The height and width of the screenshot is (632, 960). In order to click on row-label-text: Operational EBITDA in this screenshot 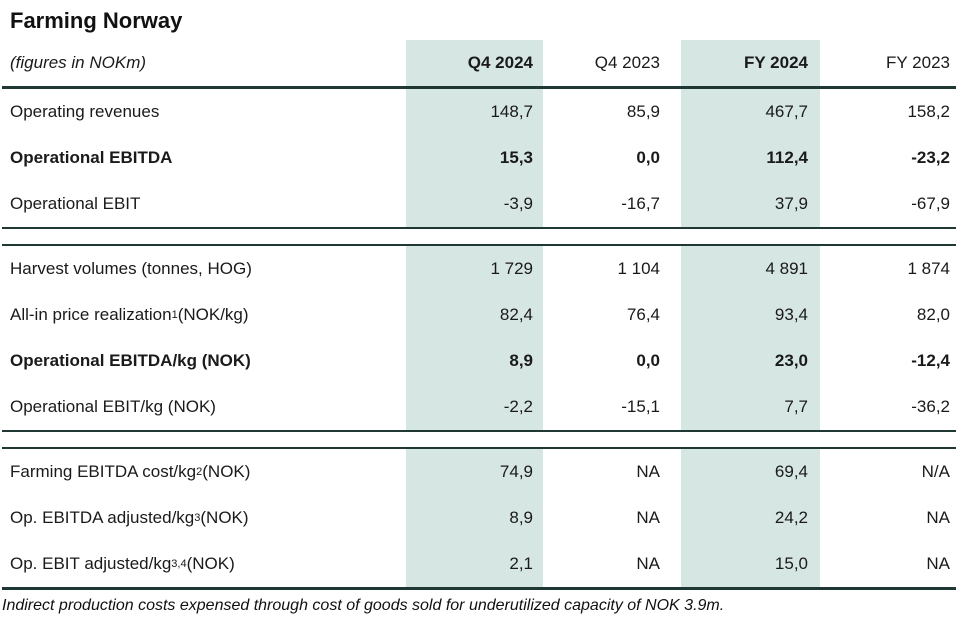, I will do `click(91, 157)`.